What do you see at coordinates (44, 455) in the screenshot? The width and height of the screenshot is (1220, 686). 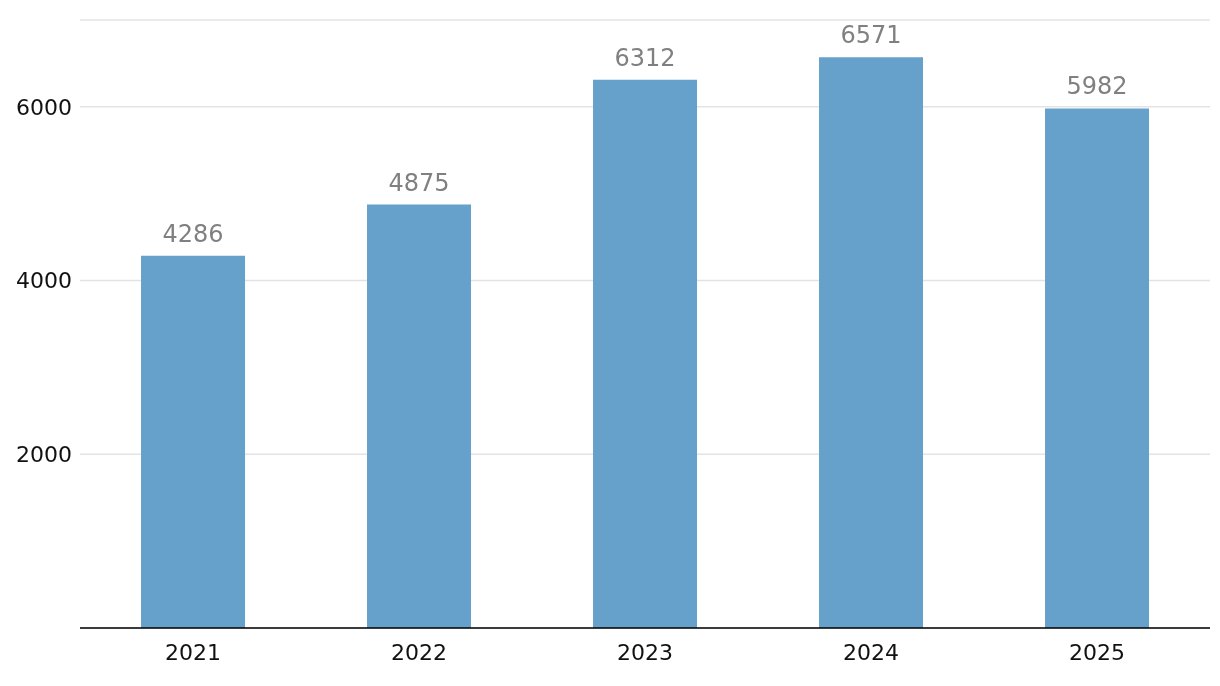 I see `y-tick-label: 2000` at bounding box center [44, 455].